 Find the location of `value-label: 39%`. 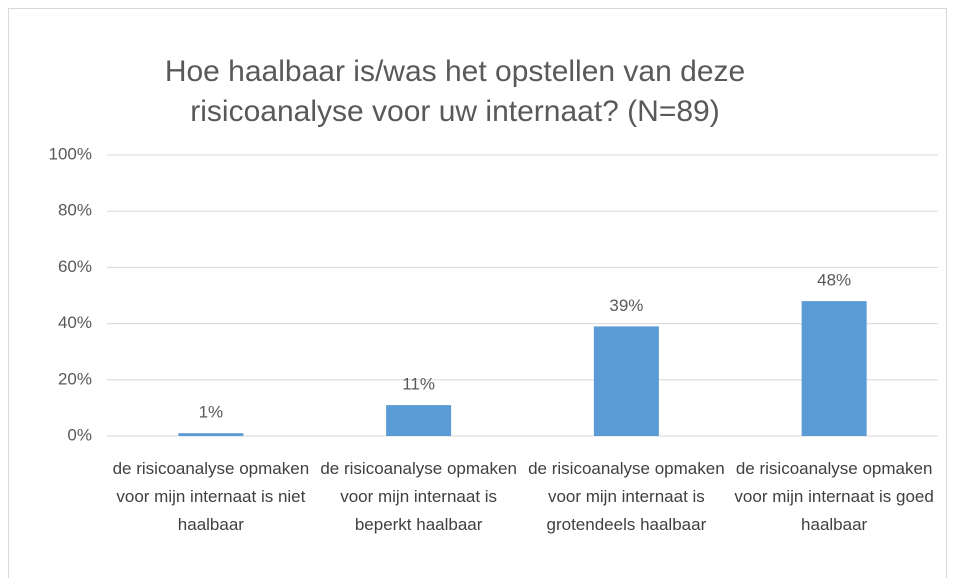

value-label: 39% is located at coordinates (626, 305).